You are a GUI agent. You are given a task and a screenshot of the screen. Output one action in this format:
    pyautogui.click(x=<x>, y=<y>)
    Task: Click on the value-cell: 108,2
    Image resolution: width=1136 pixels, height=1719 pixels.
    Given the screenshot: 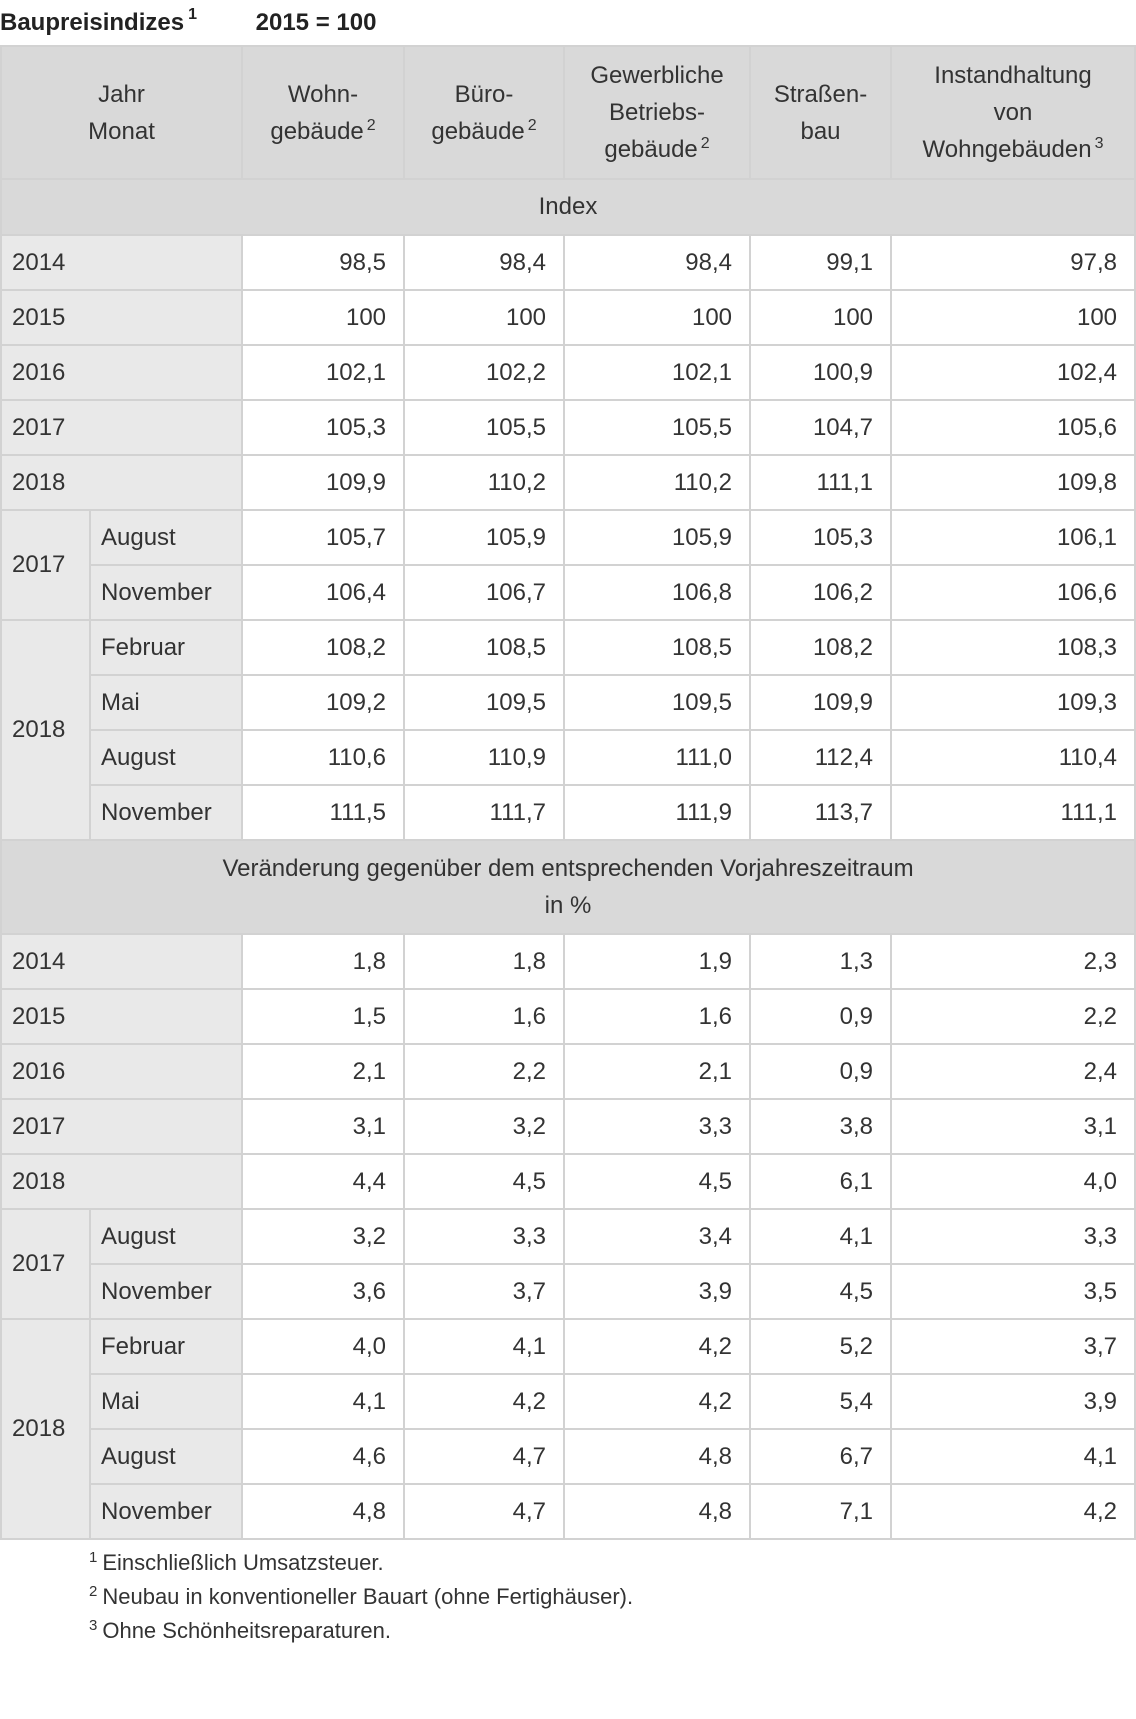 What is the action you would take?
    pyautogui.click(x=323, y=647)
    